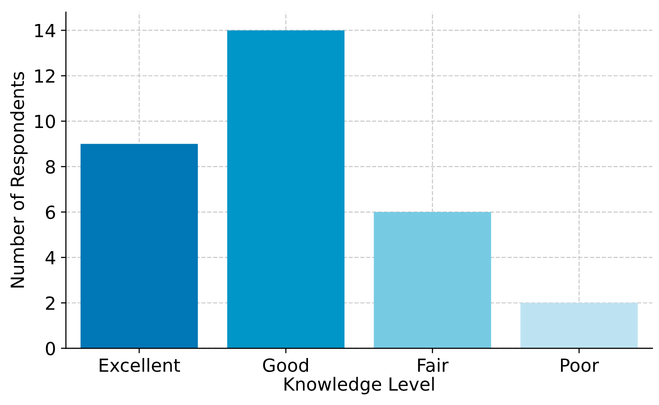 This screenshot has height=405, width=659. Describe the element at coordinates (285, 365) in the screenshot. I see `x-tick-label: Good` at that location.